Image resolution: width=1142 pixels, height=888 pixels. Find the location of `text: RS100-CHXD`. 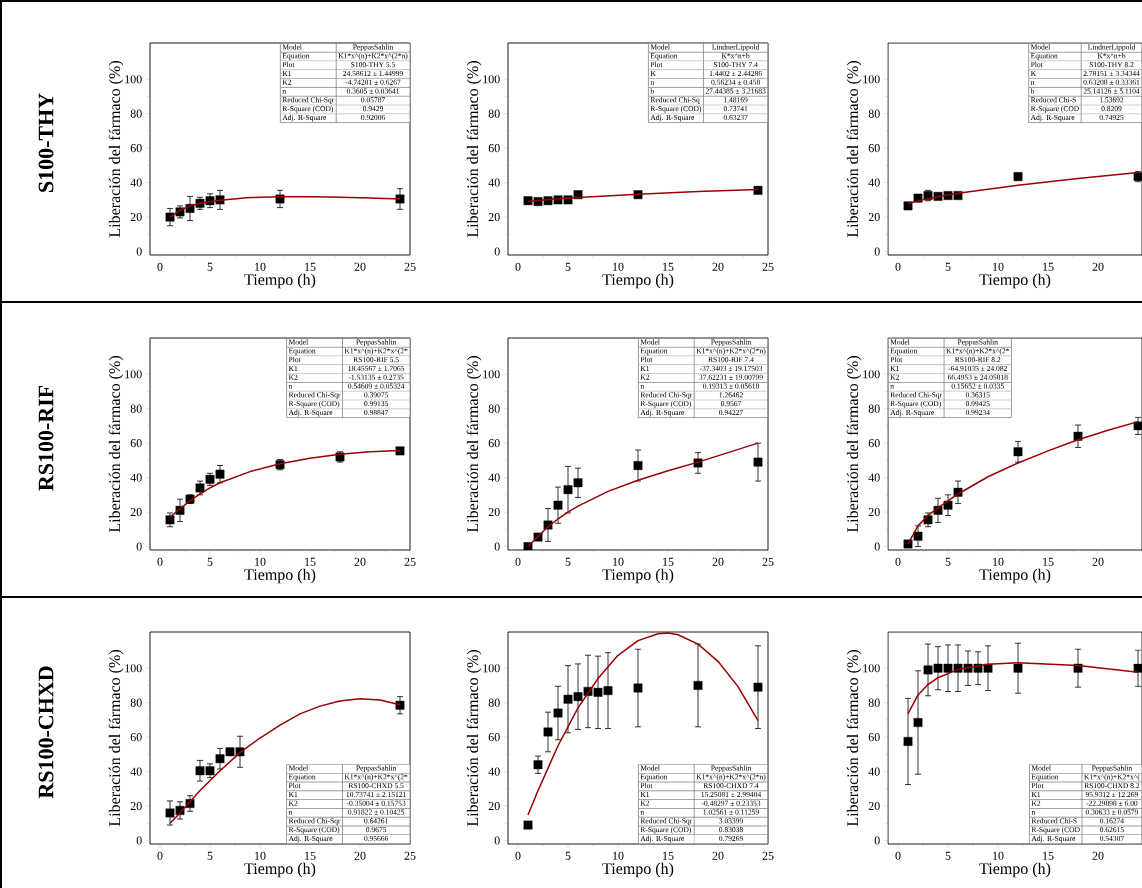

text: RS100-CHXD is located at coordinates (46, 732).